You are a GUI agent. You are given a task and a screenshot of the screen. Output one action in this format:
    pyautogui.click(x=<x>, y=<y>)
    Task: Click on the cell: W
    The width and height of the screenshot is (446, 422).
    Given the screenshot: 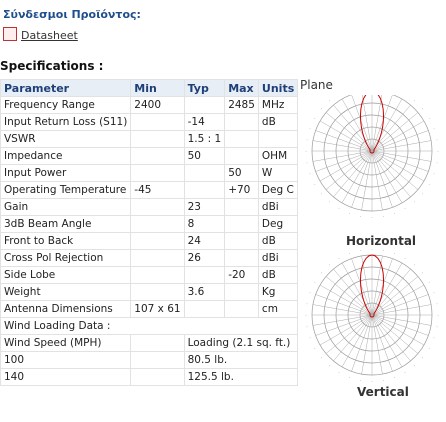 What is the action you would take?
    pyautogui.click(x=278, y=173)
    